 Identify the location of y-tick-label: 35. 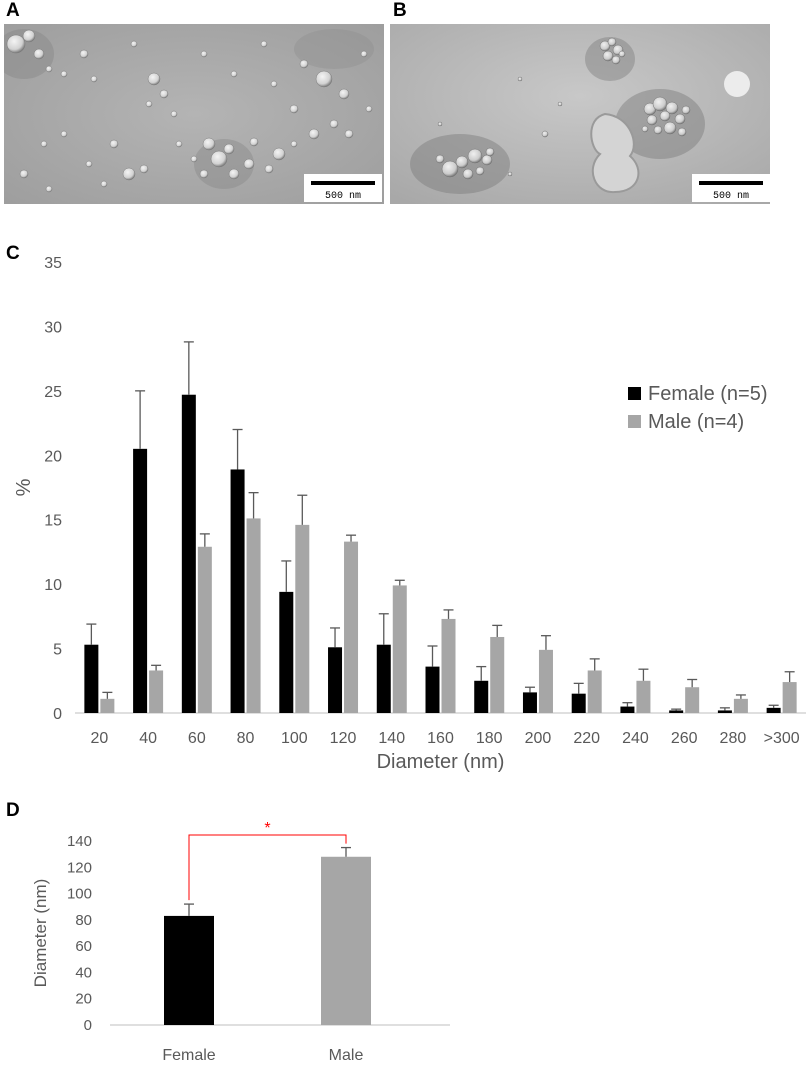
(53, 263).